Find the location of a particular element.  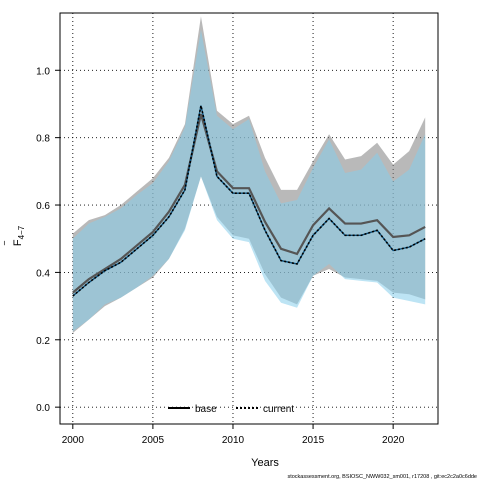

y-axis-title-subscript: 4−7 is located at coordinates (21, 232).